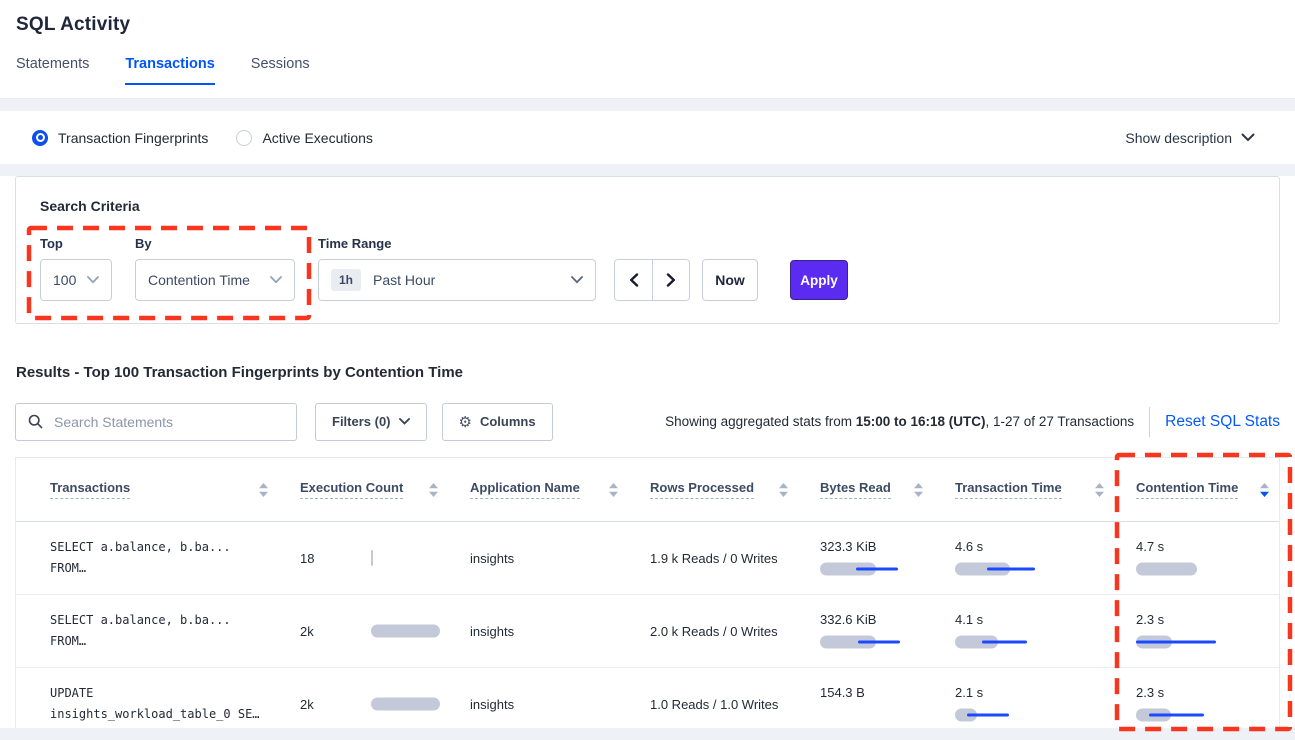 The image size is (1295, 740). I want to click on rows-processed-cell: 1.0 Reads / 1.0 Writes, so click(735, 698).